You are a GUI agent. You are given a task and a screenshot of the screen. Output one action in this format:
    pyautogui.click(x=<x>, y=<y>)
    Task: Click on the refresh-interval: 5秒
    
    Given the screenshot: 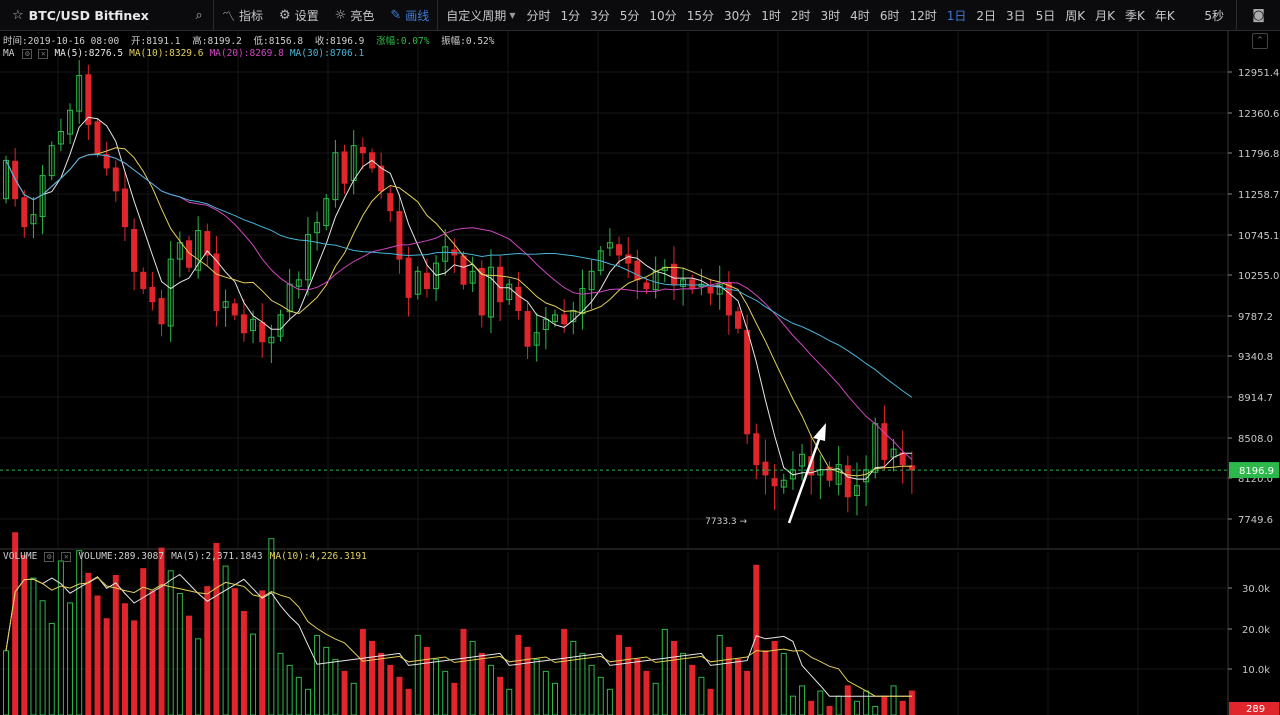 What is the action you would take?
    pyautogui.click(x=1214, y=16)
    